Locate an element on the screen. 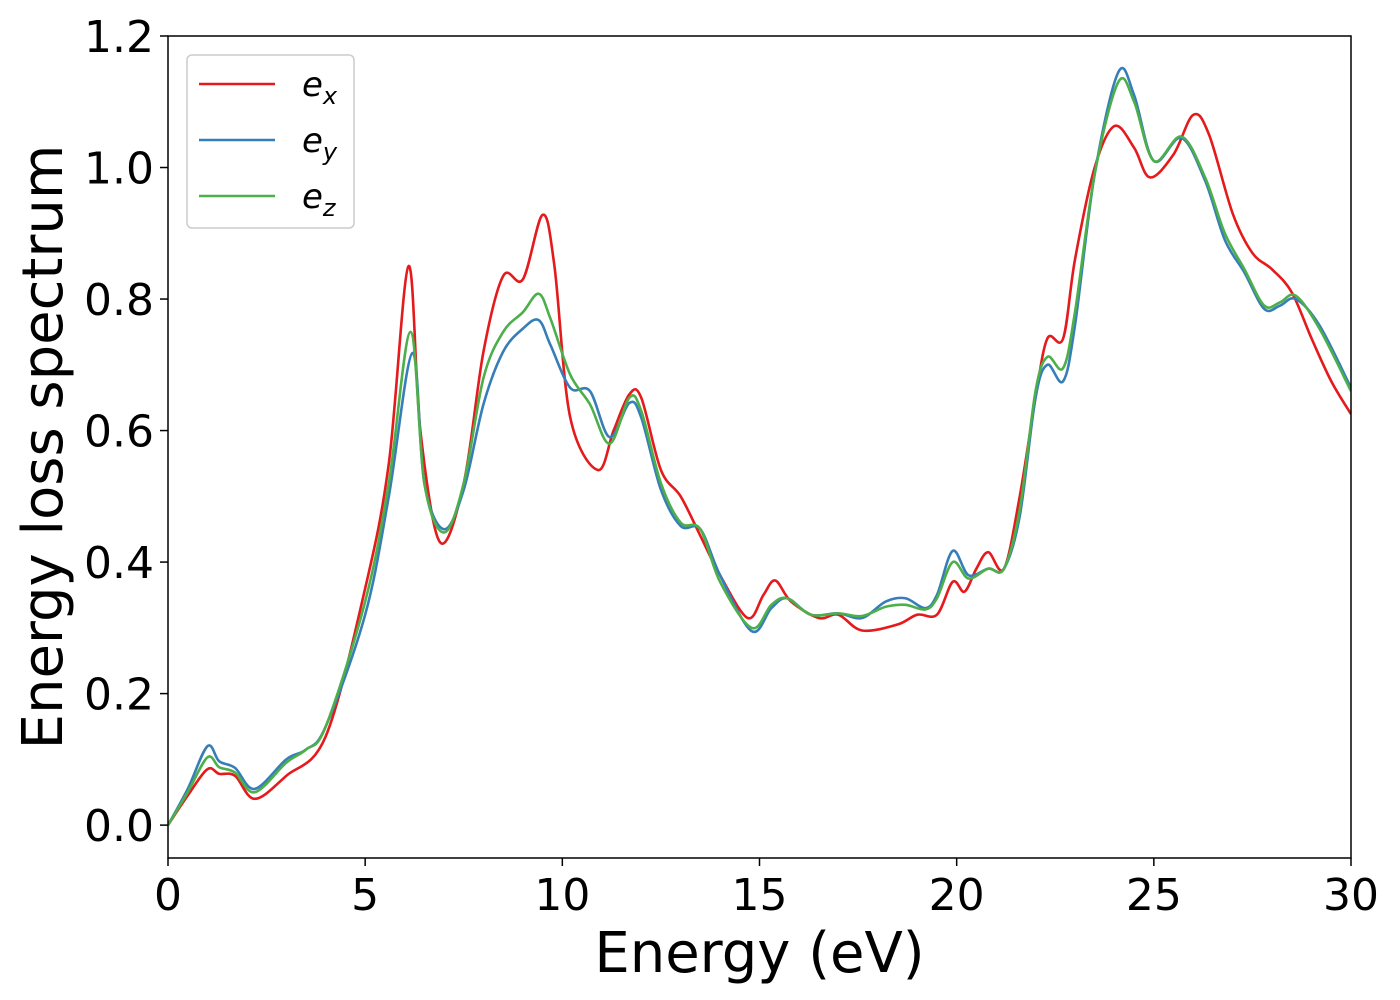  legend-label-subscript: z is located at coordinates (329, 208).